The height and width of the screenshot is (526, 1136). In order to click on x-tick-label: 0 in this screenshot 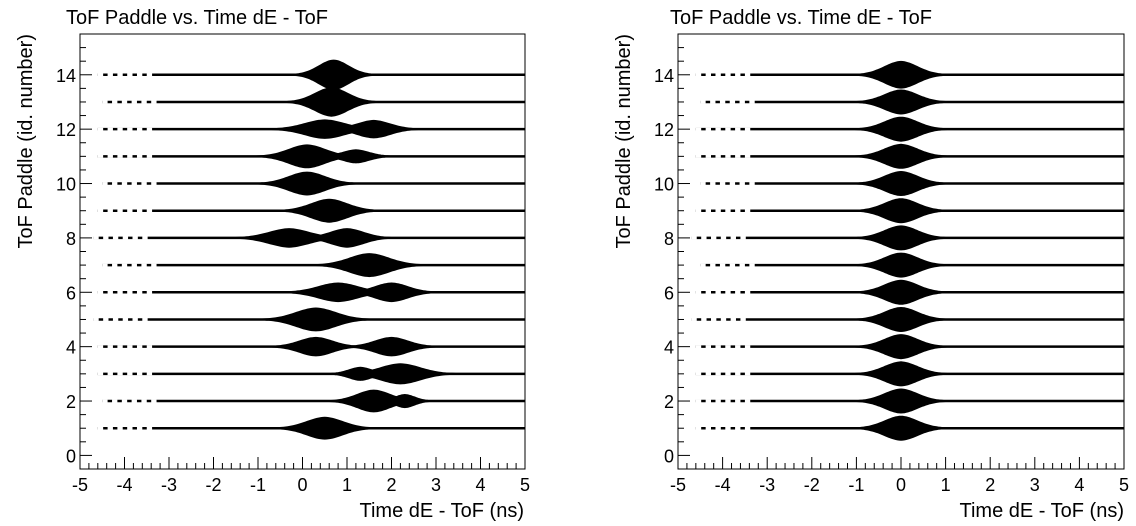, I will do `click(302, 485)`.